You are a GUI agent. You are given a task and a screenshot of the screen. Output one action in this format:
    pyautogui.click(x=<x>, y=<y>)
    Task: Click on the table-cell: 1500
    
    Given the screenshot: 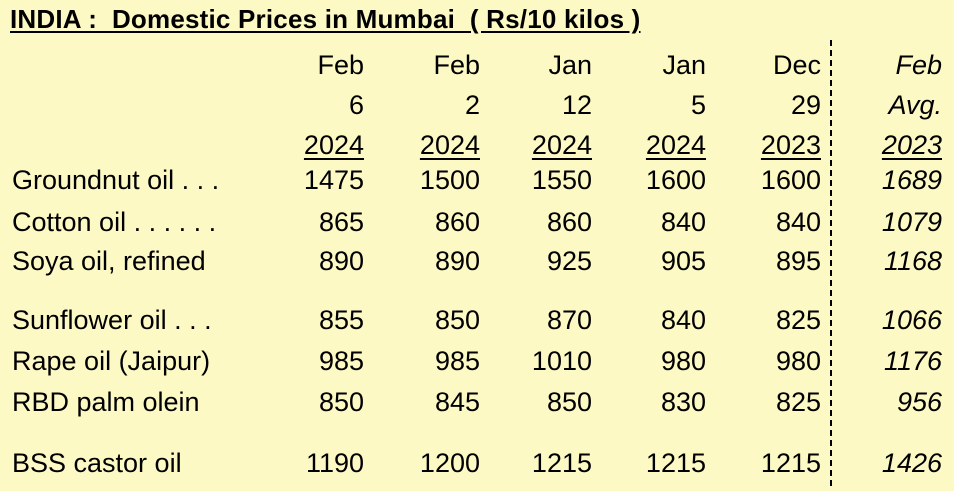 What is the action you would take?
    pyautogui.click(x=449, y=180)
    